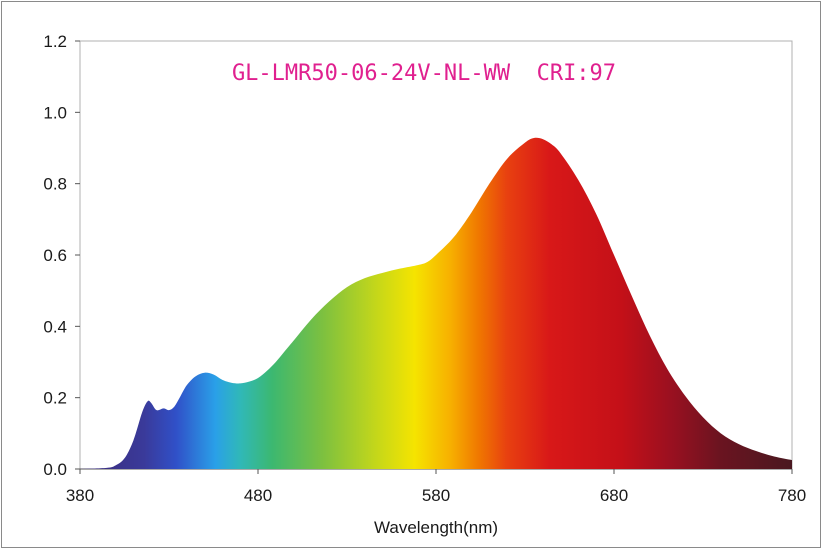 This screenshot has height=551, width=824. I want to click on y-tick-label: 0.8, so click(55, 184).